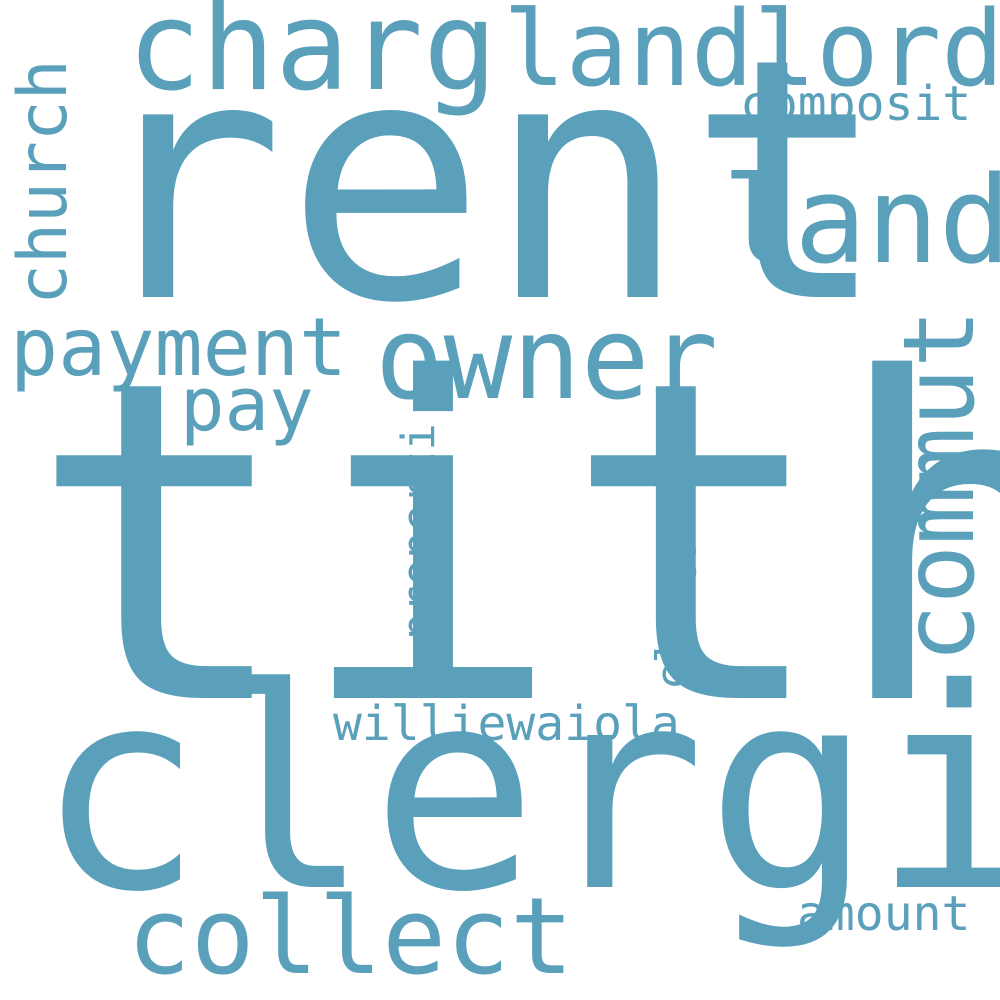 The height and width of the screenshot is (1000, 1000). What do you see at coordinates (312, 59) in the screenshot?
I see `word-charg: charg` at bounding box center [312, 59].